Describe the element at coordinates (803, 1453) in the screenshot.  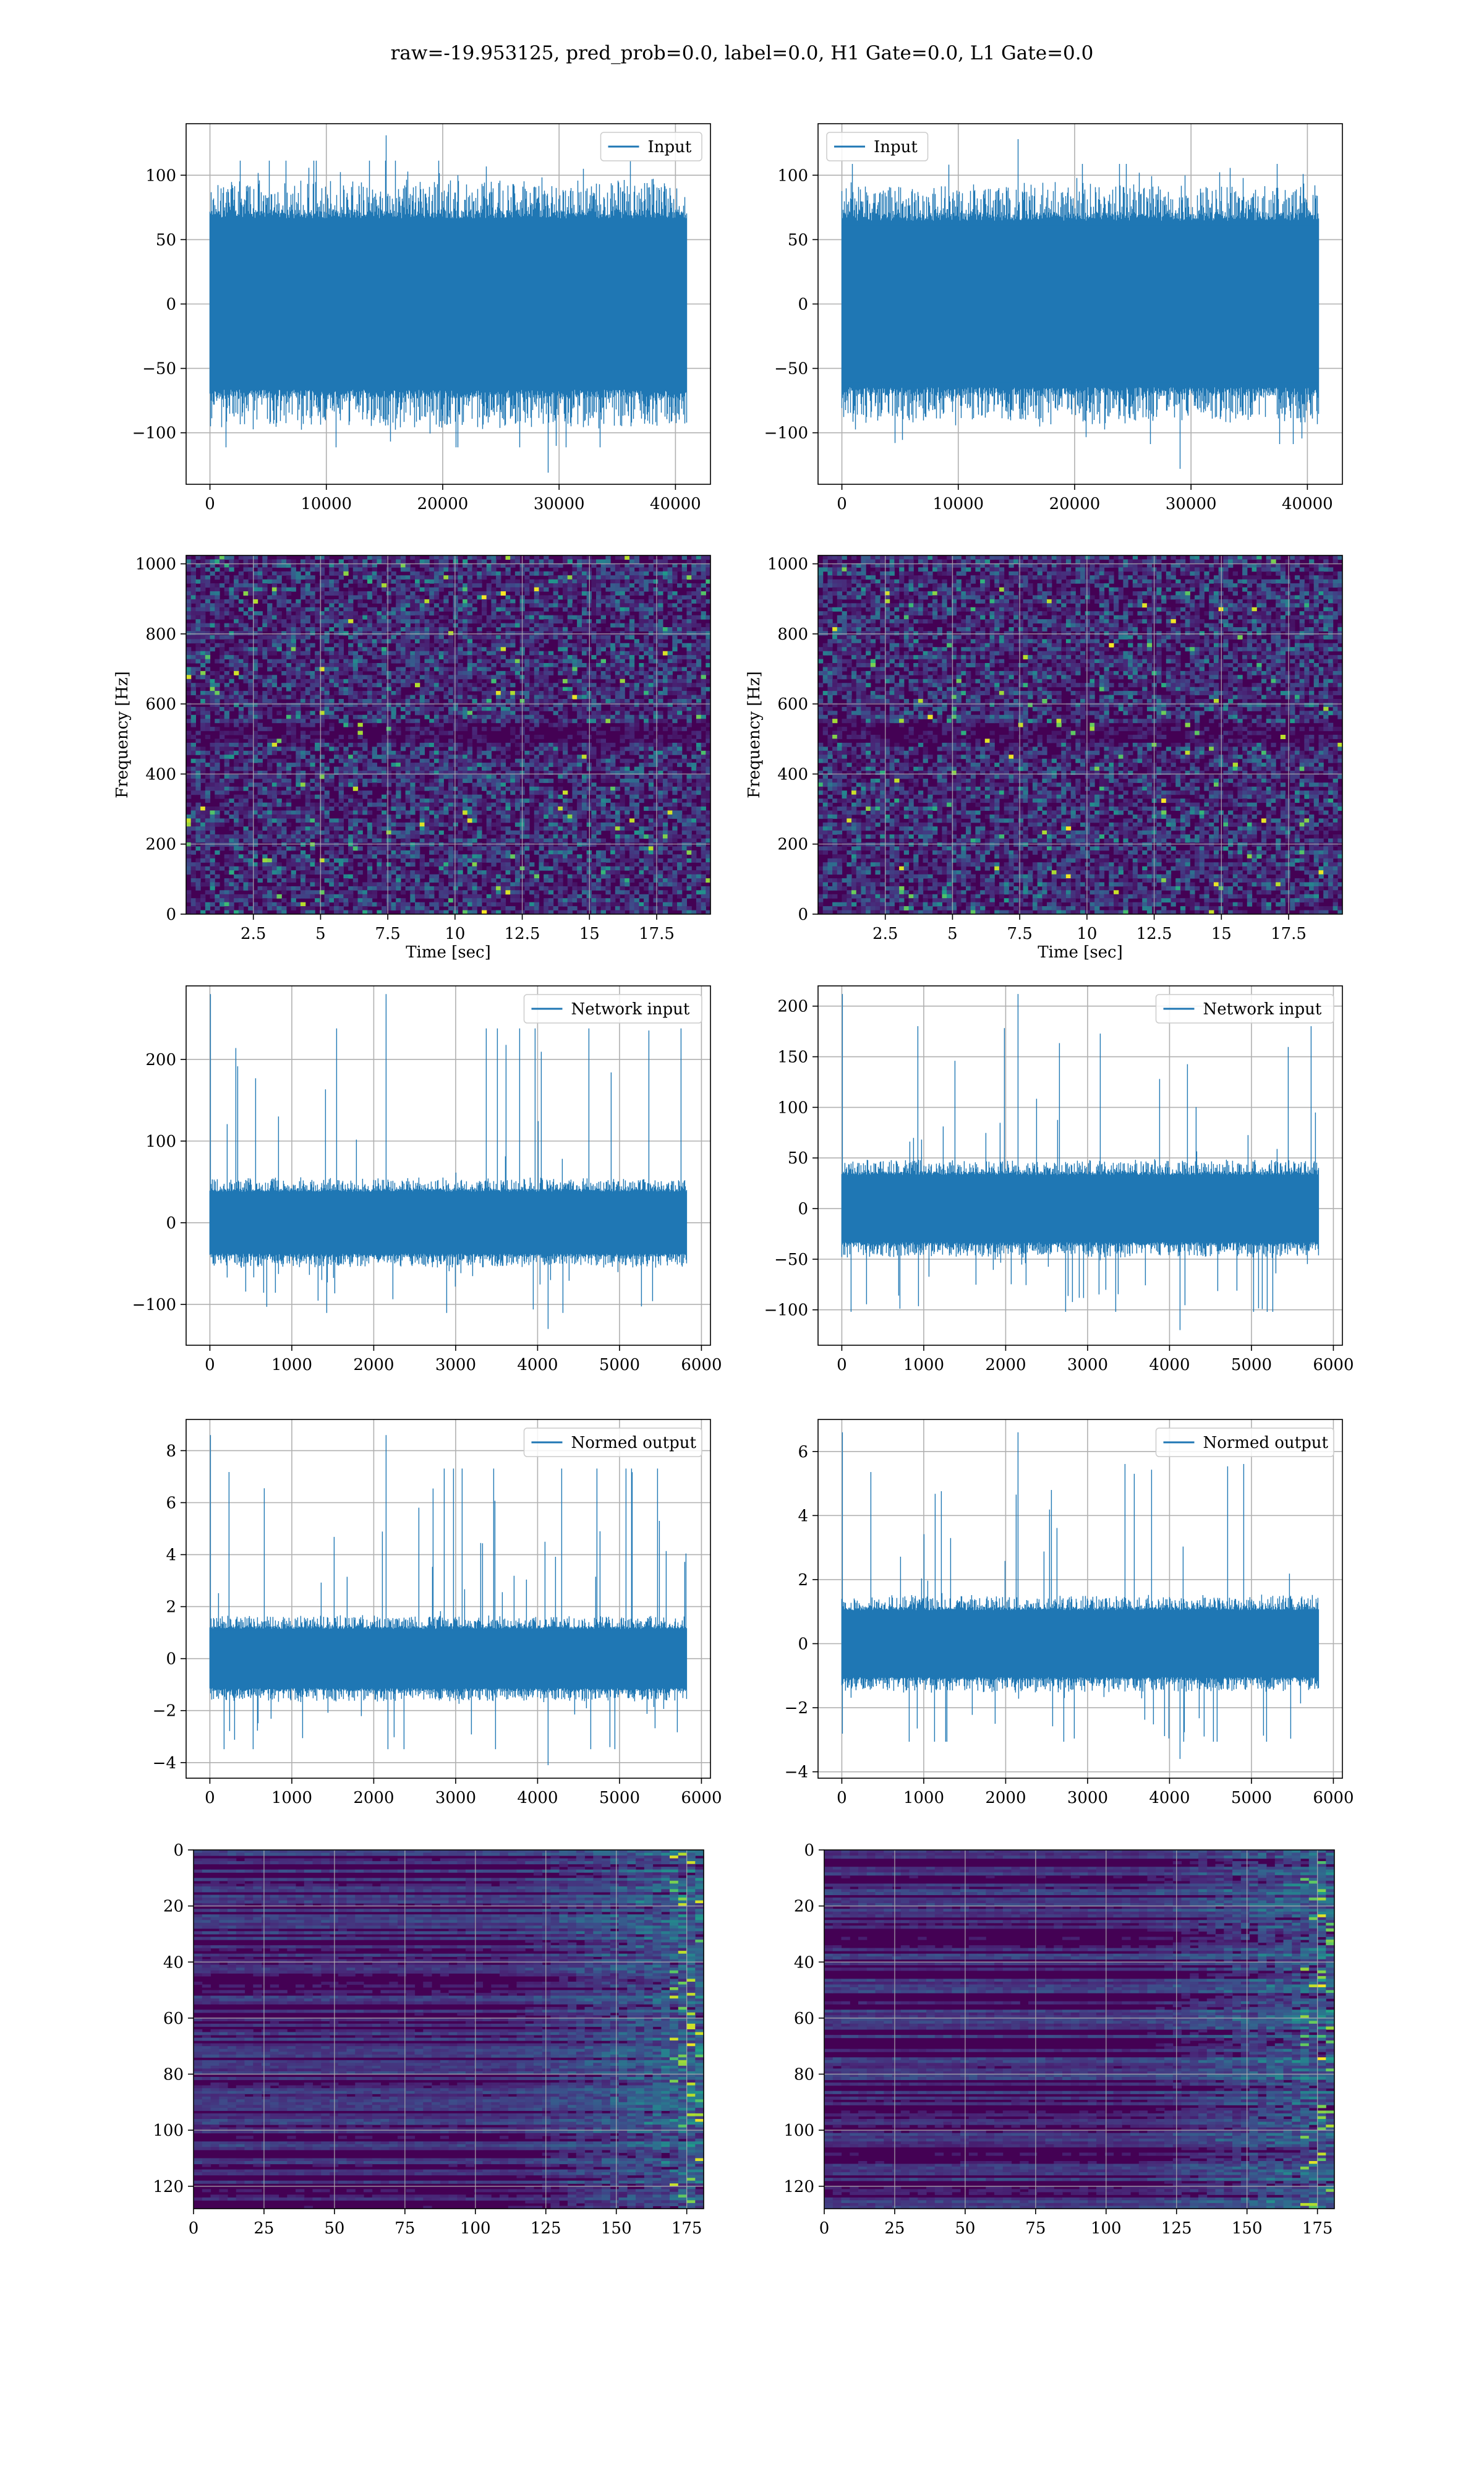
I see `y-tick-label: 6` at that location.